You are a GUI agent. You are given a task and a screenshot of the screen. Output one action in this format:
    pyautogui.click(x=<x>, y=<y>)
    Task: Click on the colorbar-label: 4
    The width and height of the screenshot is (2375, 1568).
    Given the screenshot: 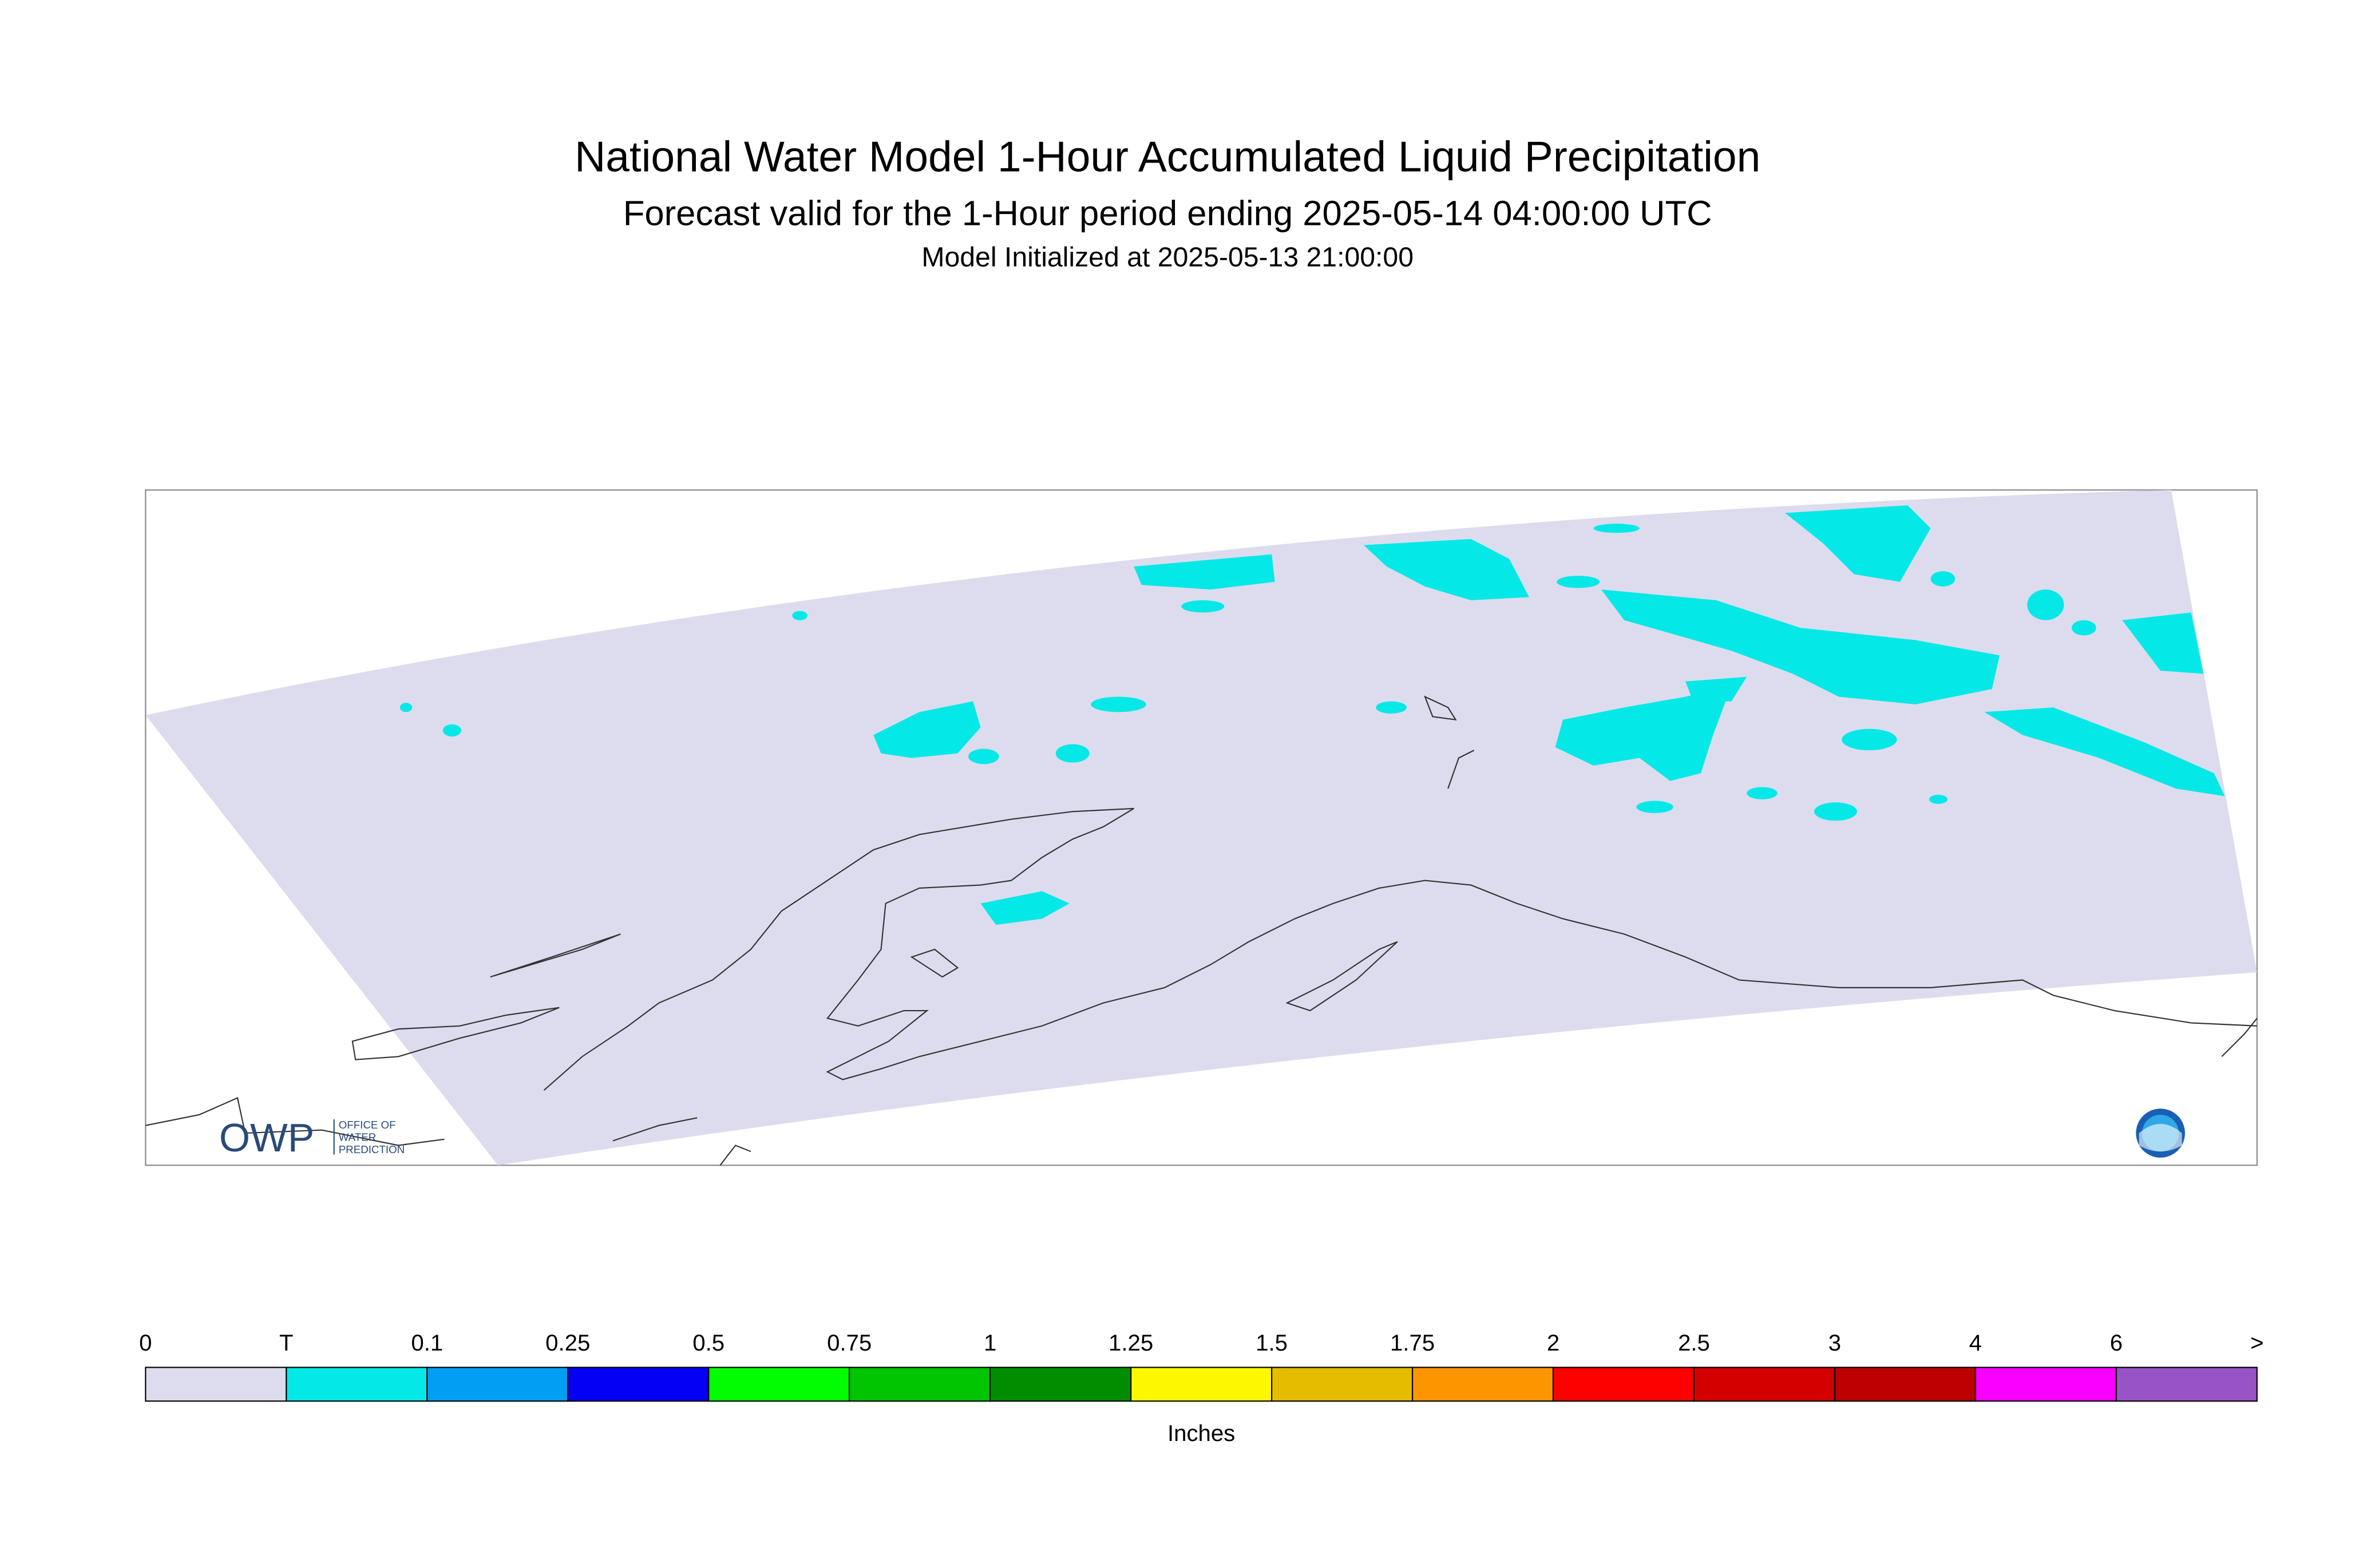 What is the action you would take?
    pyautogui.click(x=1976, y=1343)
    